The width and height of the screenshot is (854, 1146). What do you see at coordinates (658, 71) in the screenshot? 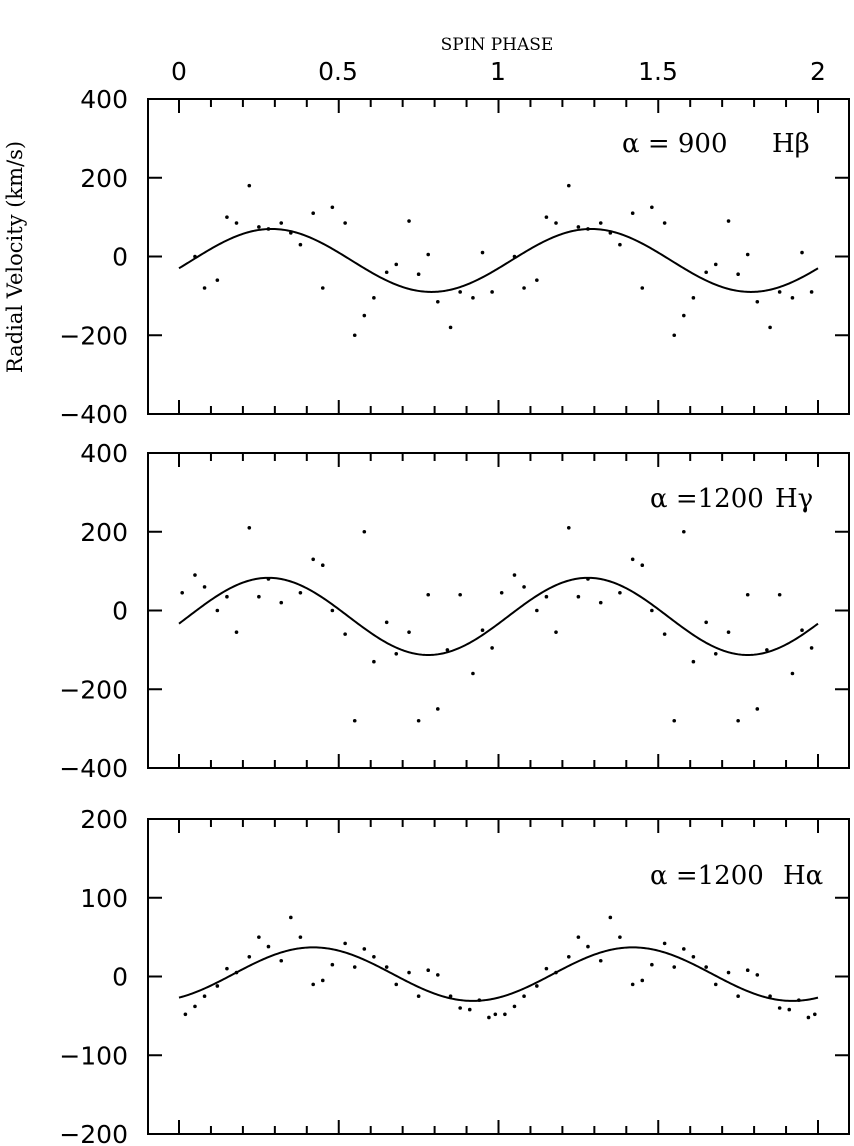
I see `top-x-tick-label: 1.5` at bounding box center [658, 71].